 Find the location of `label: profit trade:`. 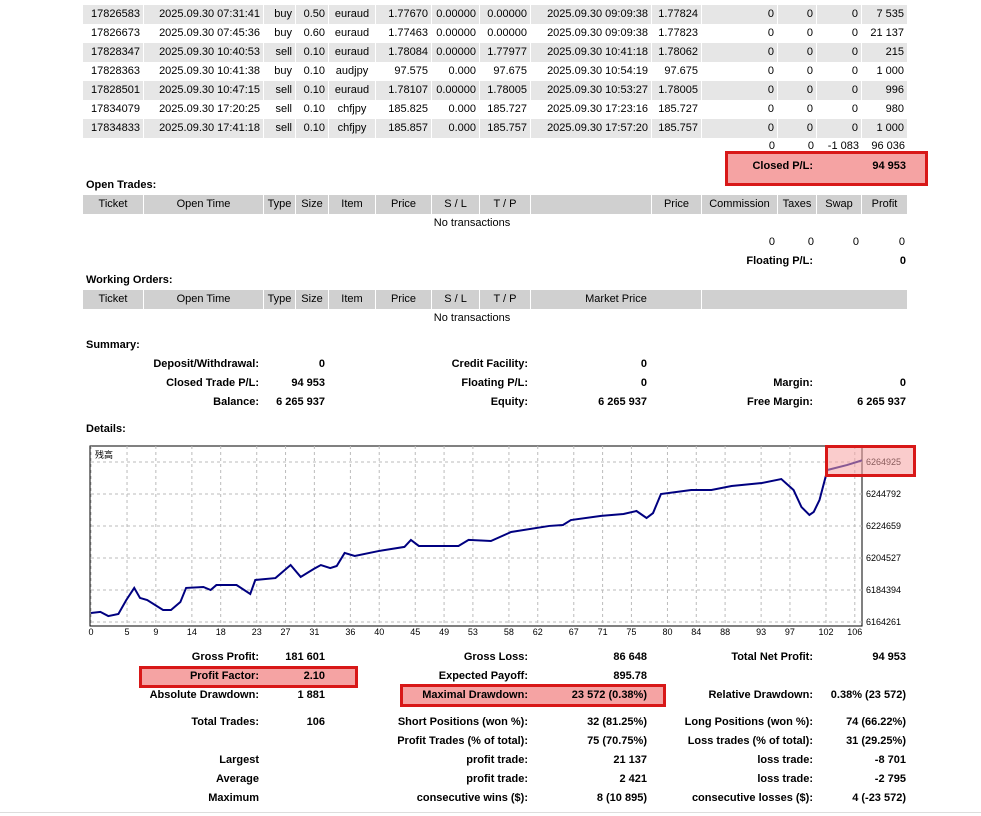

label: profit trade: is located at coordinates (497, 778).